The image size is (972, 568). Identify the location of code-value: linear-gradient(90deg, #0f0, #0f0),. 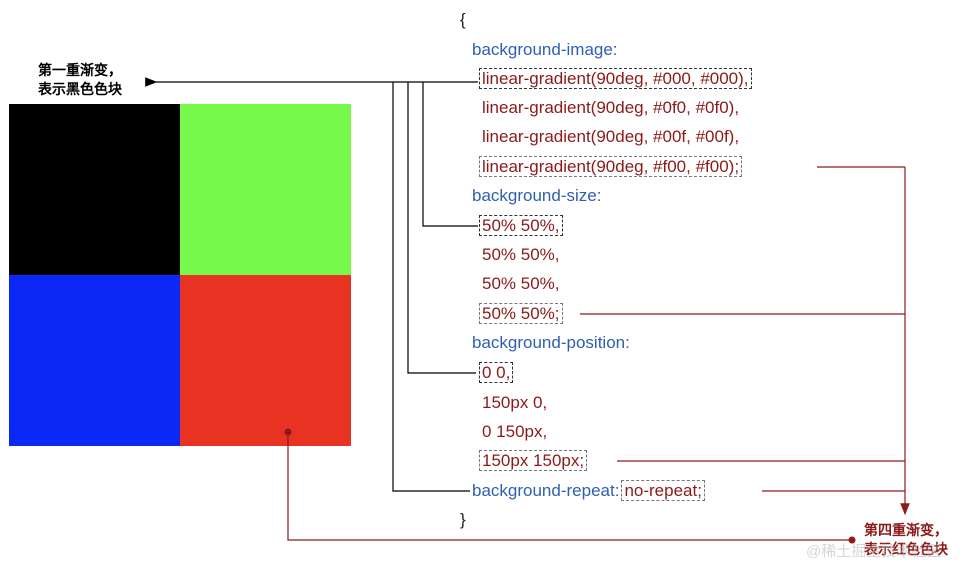
(611, 107).